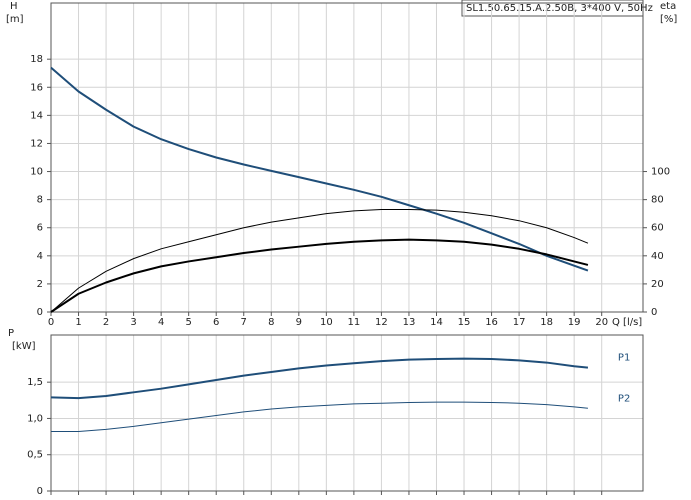 The width and height of the screenshot is (691, 500). Describe the element at coordinates (464, 322) in the screenshot. I see `x-tick-label: 15` at that location.